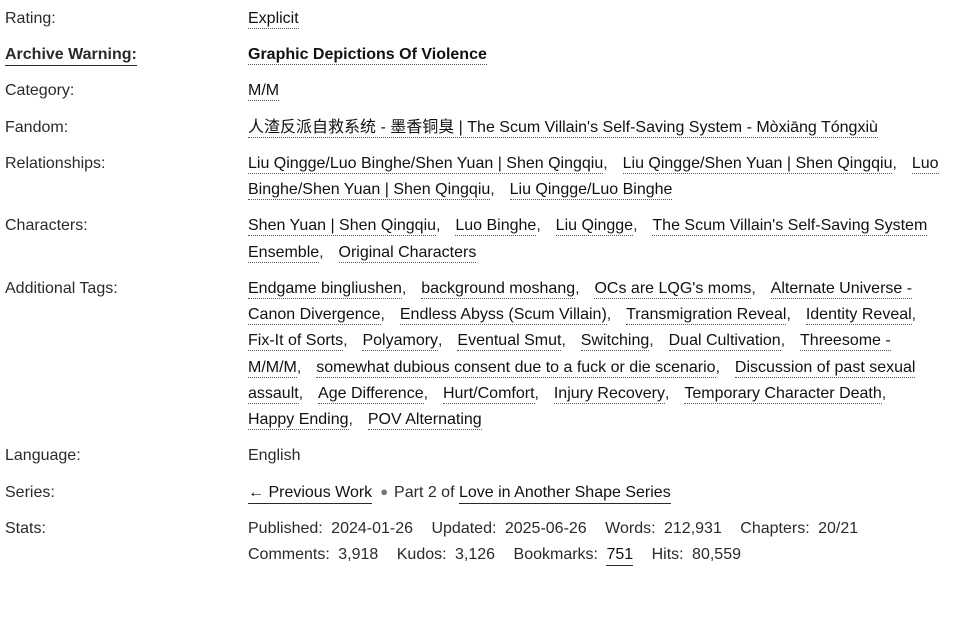 The width and height of the screenshot is (978, 630). I want to click on tag-link-additional-tags: Dual Cultivation, so click(724, 342).